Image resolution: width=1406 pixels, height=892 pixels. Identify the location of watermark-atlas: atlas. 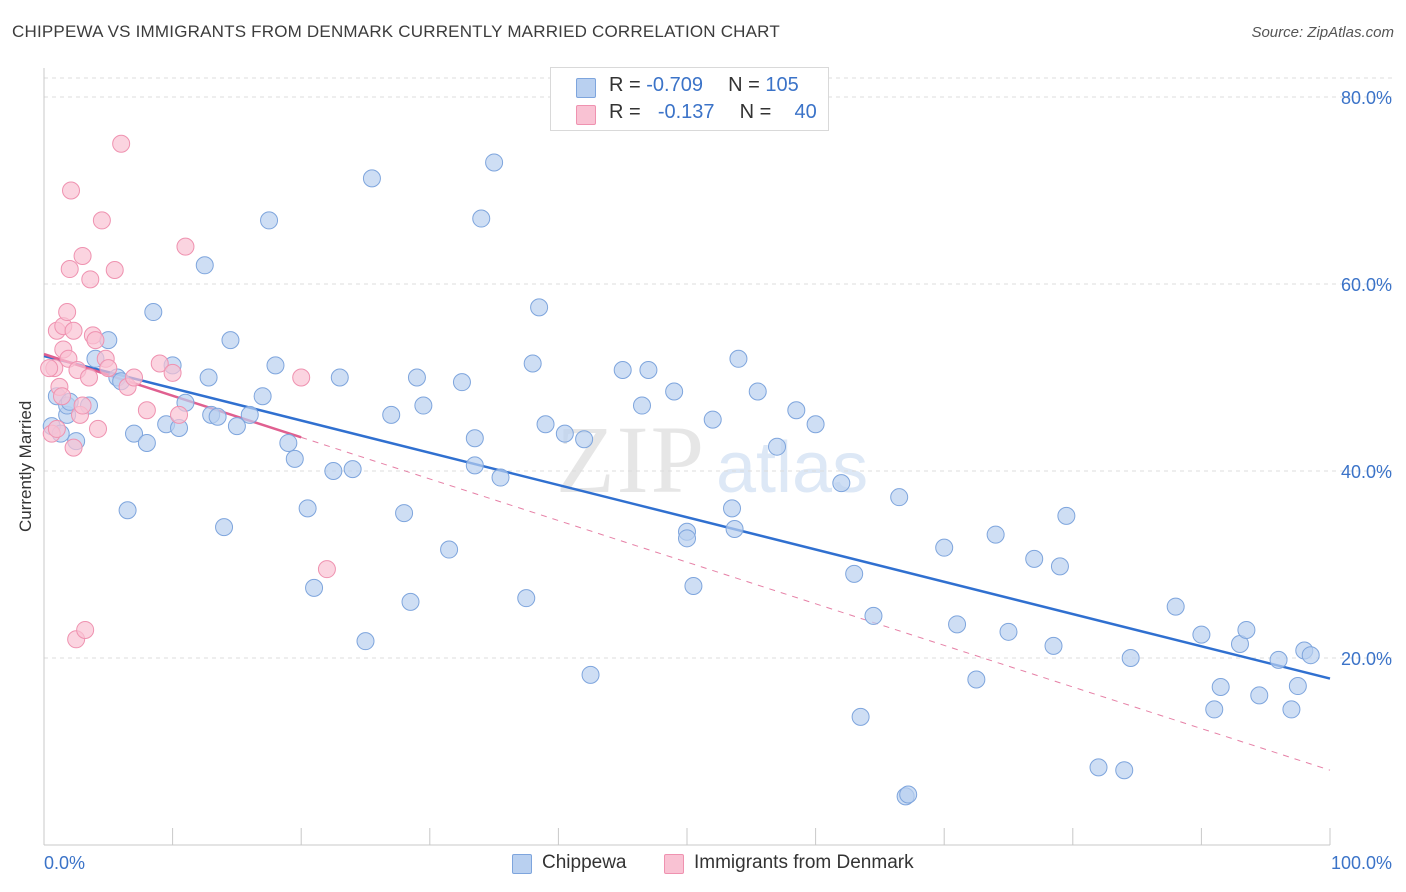
(792, 468).